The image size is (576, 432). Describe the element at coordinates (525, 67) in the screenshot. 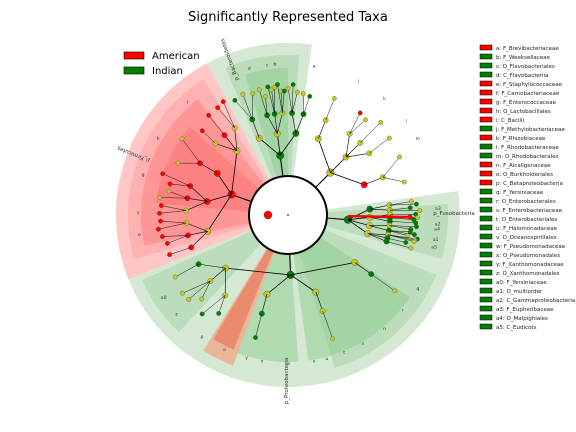

I see `taxa-key-label-c: c: O_Flavobacteriales` at that location.